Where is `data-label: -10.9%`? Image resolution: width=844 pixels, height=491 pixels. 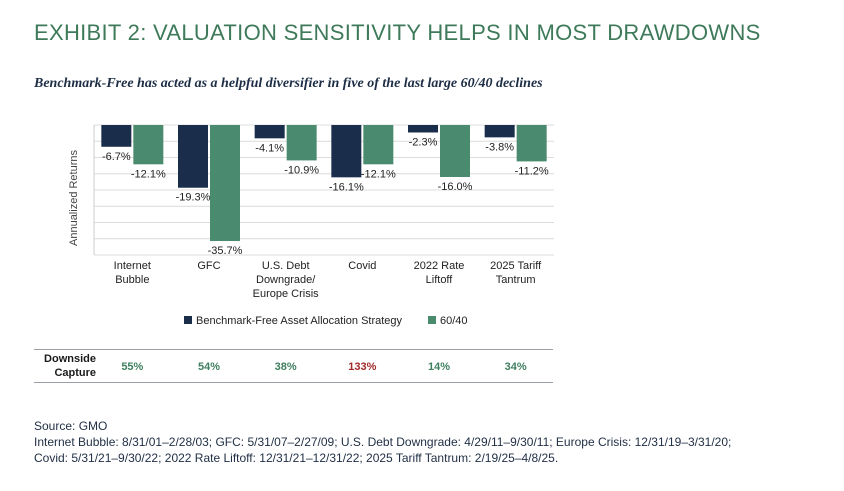 data-label: -10.9% is located at coordinates (301, 170).